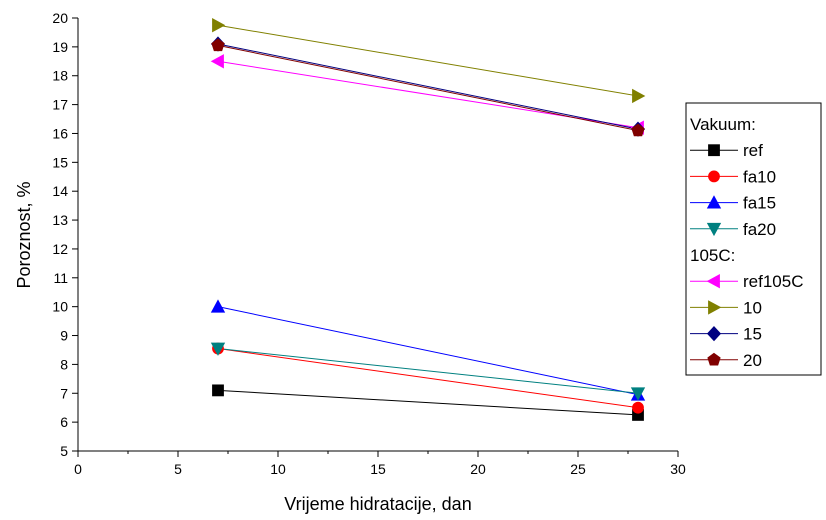  What do you see at coordinates (60, 18) in the screenshot?
I see `y-tick-label: 20` at bounding box center [60, 18].